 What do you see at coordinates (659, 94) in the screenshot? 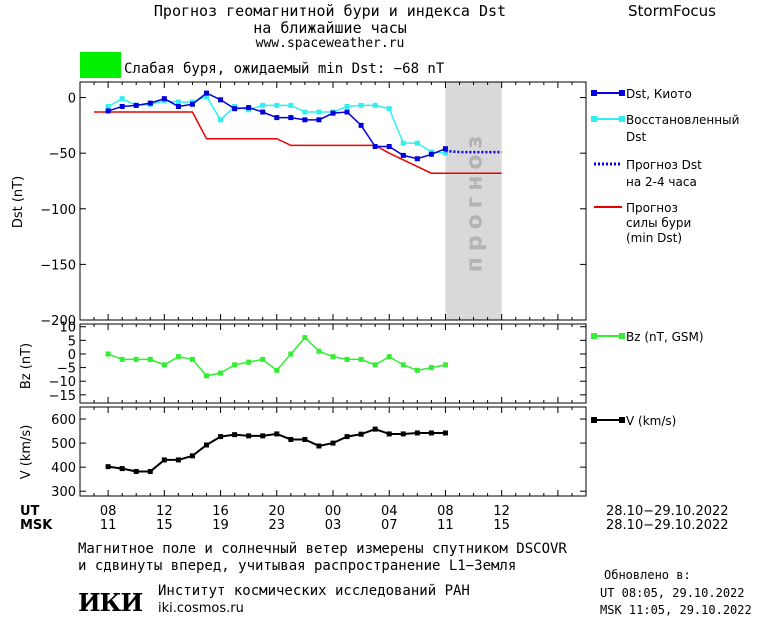
I see `legend-dst-kyoto: Dst, Киото` at bounding box center [659, 94].